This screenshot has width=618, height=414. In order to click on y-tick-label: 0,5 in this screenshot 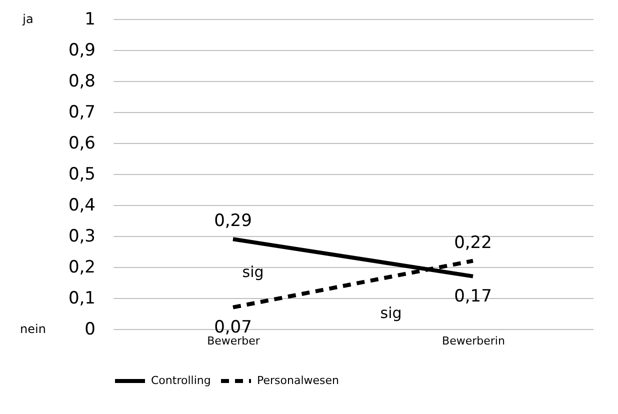, I will do `click(82, 174)`.